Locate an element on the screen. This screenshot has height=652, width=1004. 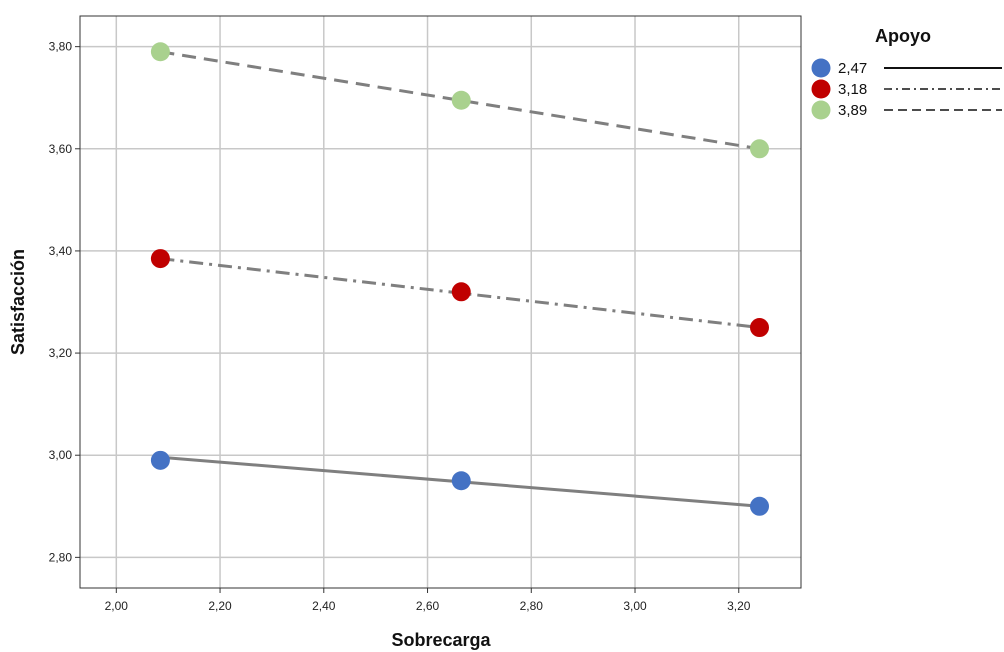
y-tick-label: 3,00 is located at coordinates (61, 455).